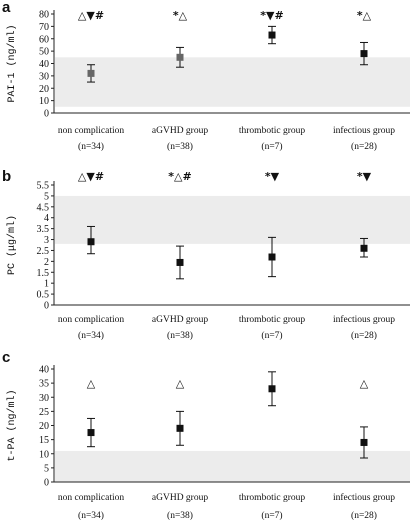 The width and height of the screenshot is (416, 523). What do you see at coordinates (46, 240) in the screenshot?
I see `y-tick-label: 3` at bounding box center [46, 240].